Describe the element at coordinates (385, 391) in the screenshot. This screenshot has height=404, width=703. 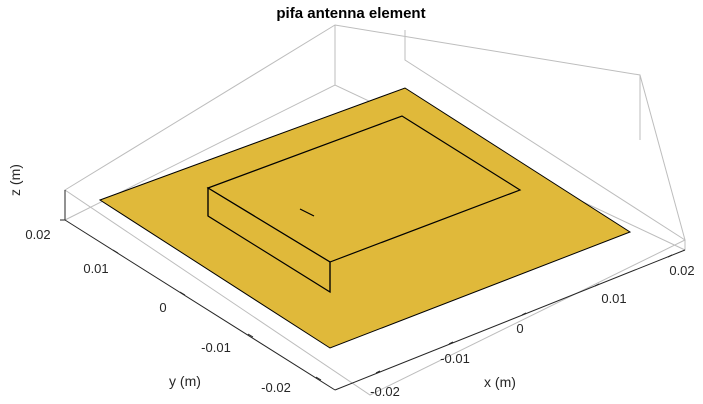
I see `x-tick-label: -0.02` at that location.